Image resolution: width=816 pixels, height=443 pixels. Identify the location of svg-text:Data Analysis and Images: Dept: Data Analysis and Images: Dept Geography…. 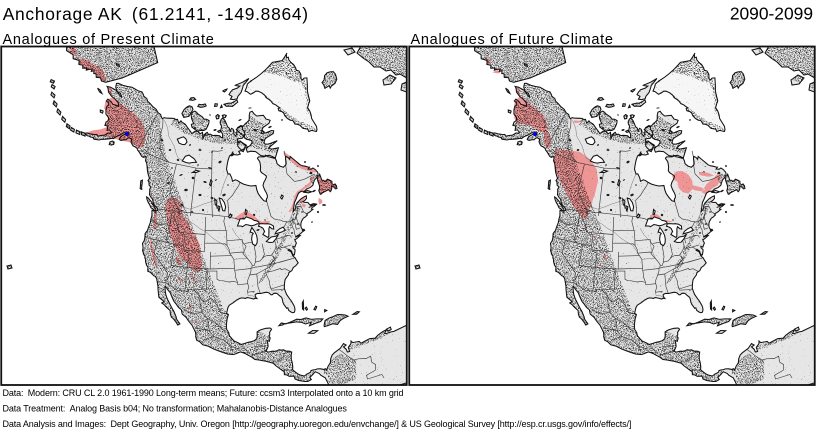
(317, 424).